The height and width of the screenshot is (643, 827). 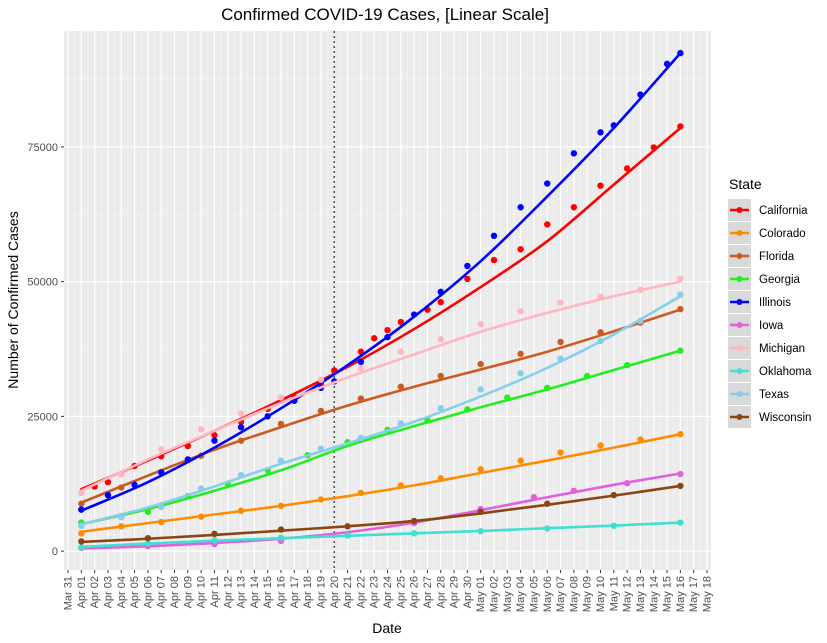 What do you see at coordinates (42, 148) in the screenshot?
I see `y-tick-label: 75000` at bounding box center [42, 148].